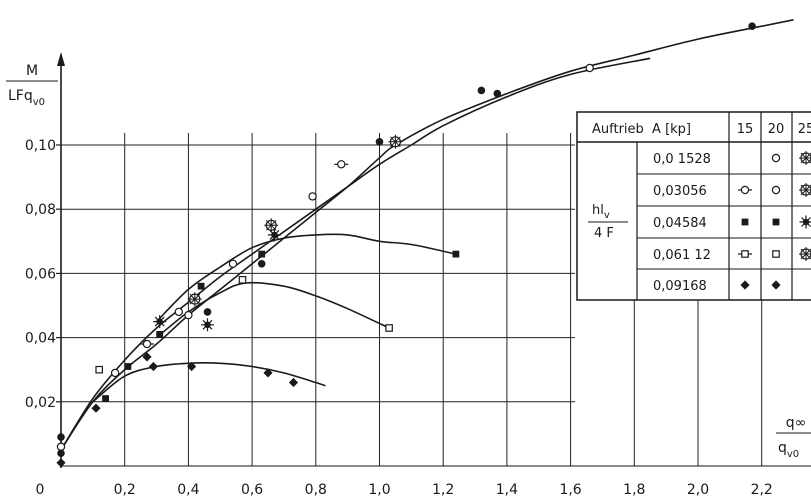 This screenshot has width=811, height=500. I want to click on y-label-den-sub: v0, so click(39, 102).